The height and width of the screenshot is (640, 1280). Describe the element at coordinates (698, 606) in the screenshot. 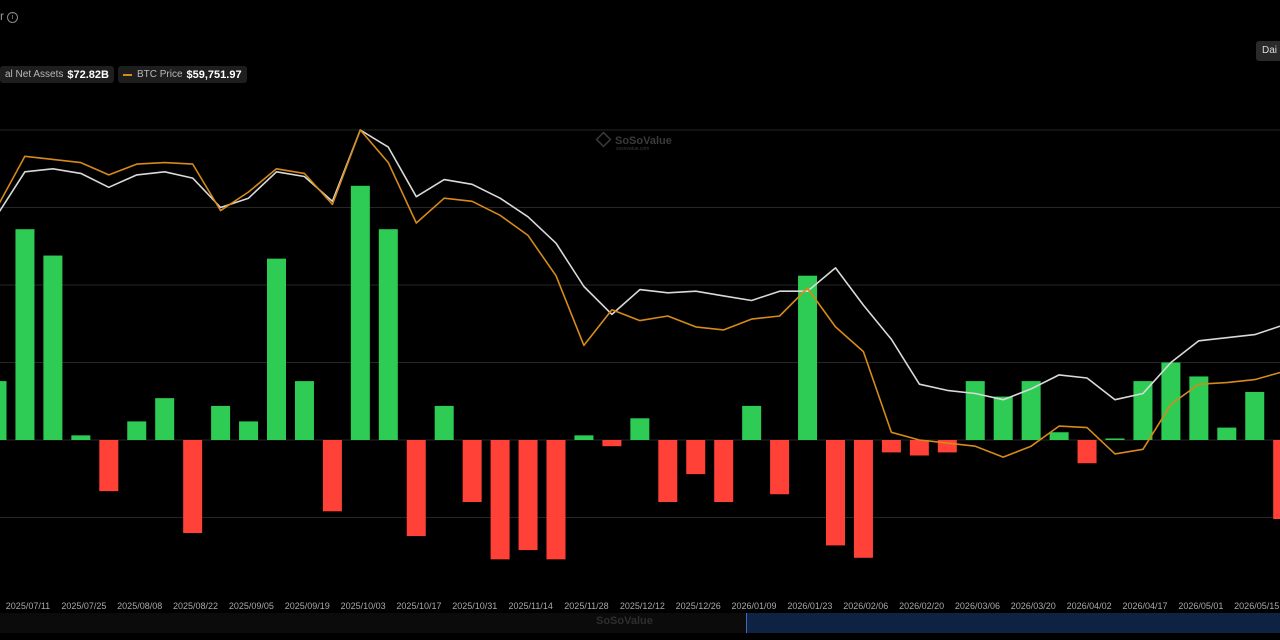

I see `x-tick-label-12: 2025/12/26` at that location.